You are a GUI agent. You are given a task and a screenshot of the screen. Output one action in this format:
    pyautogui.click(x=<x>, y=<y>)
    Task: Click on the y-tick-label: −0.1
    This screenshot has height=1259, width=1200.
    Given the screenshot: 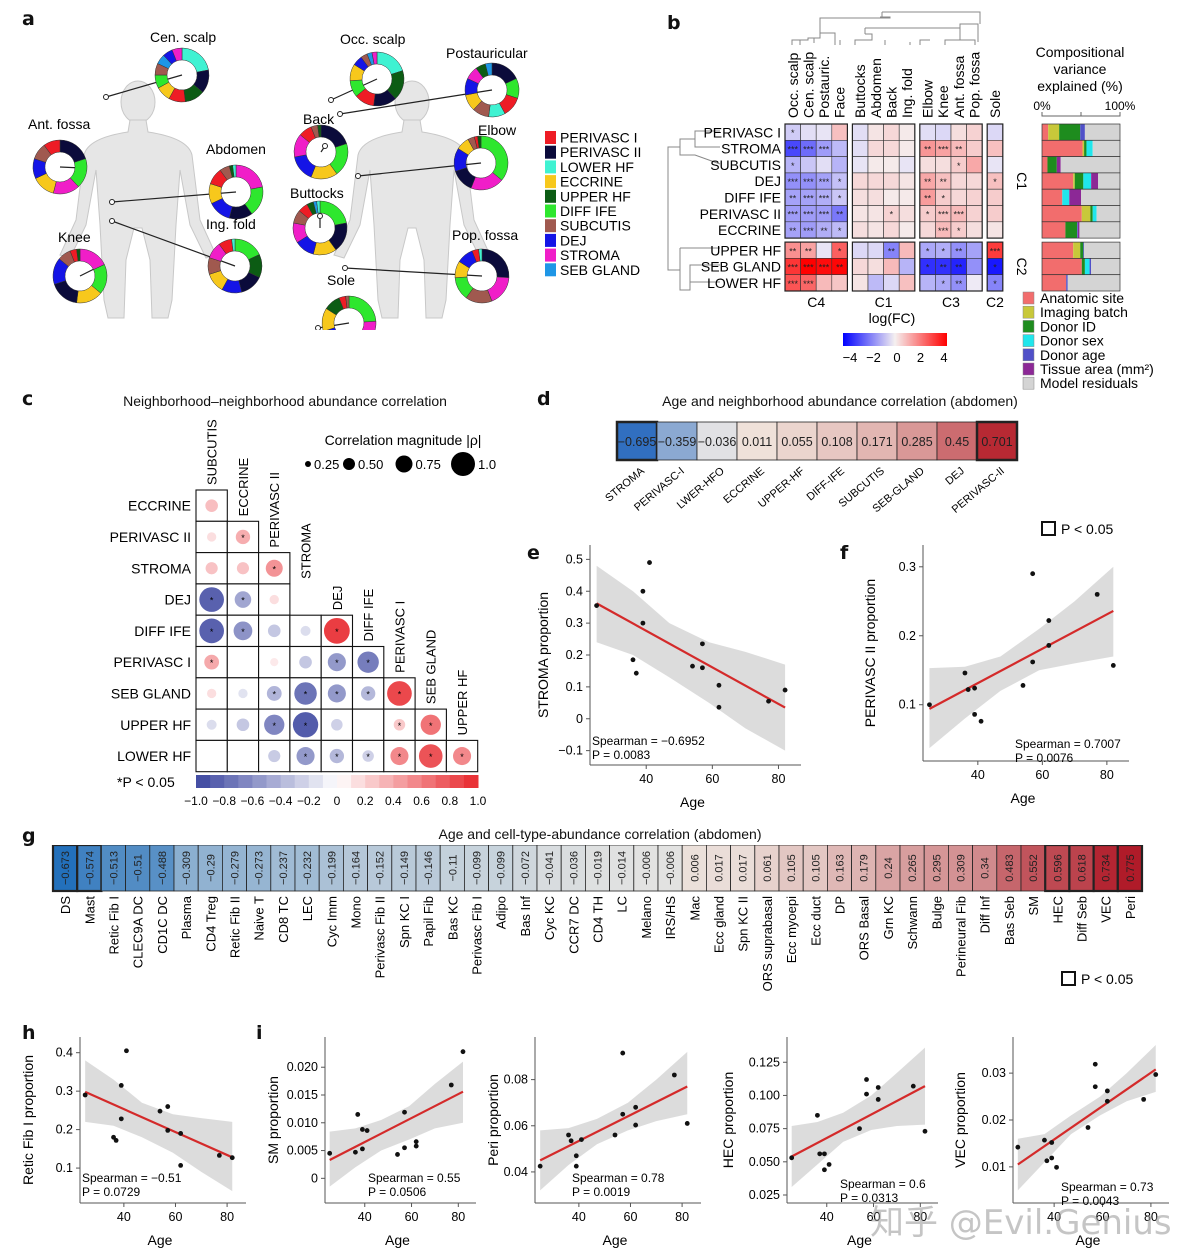 What is the action you would take?
    pyautogui.click(x=570, y=751)
    